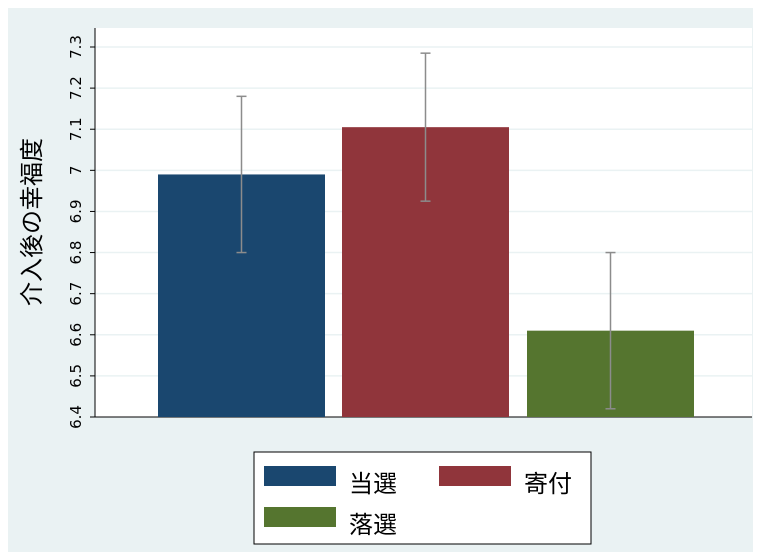  What do you see at coordinates (76, 129) in the screenshot?
I see `y-tick-label: 7.1` at bounding box center [76, 129].